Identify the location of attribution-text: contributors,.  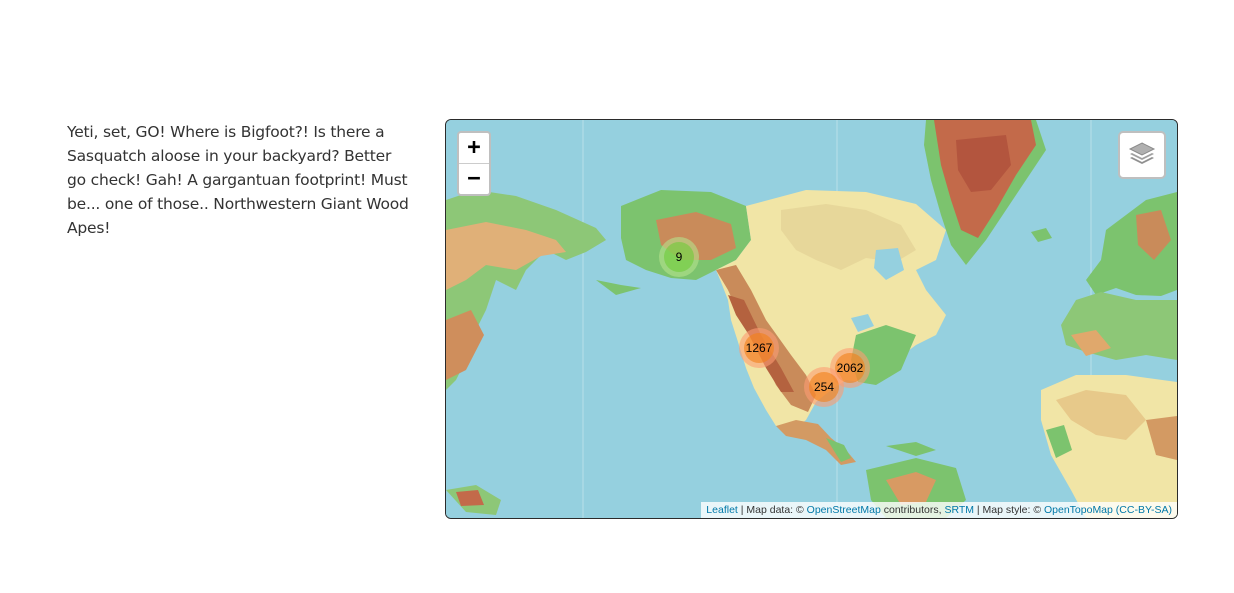
(912, 510).